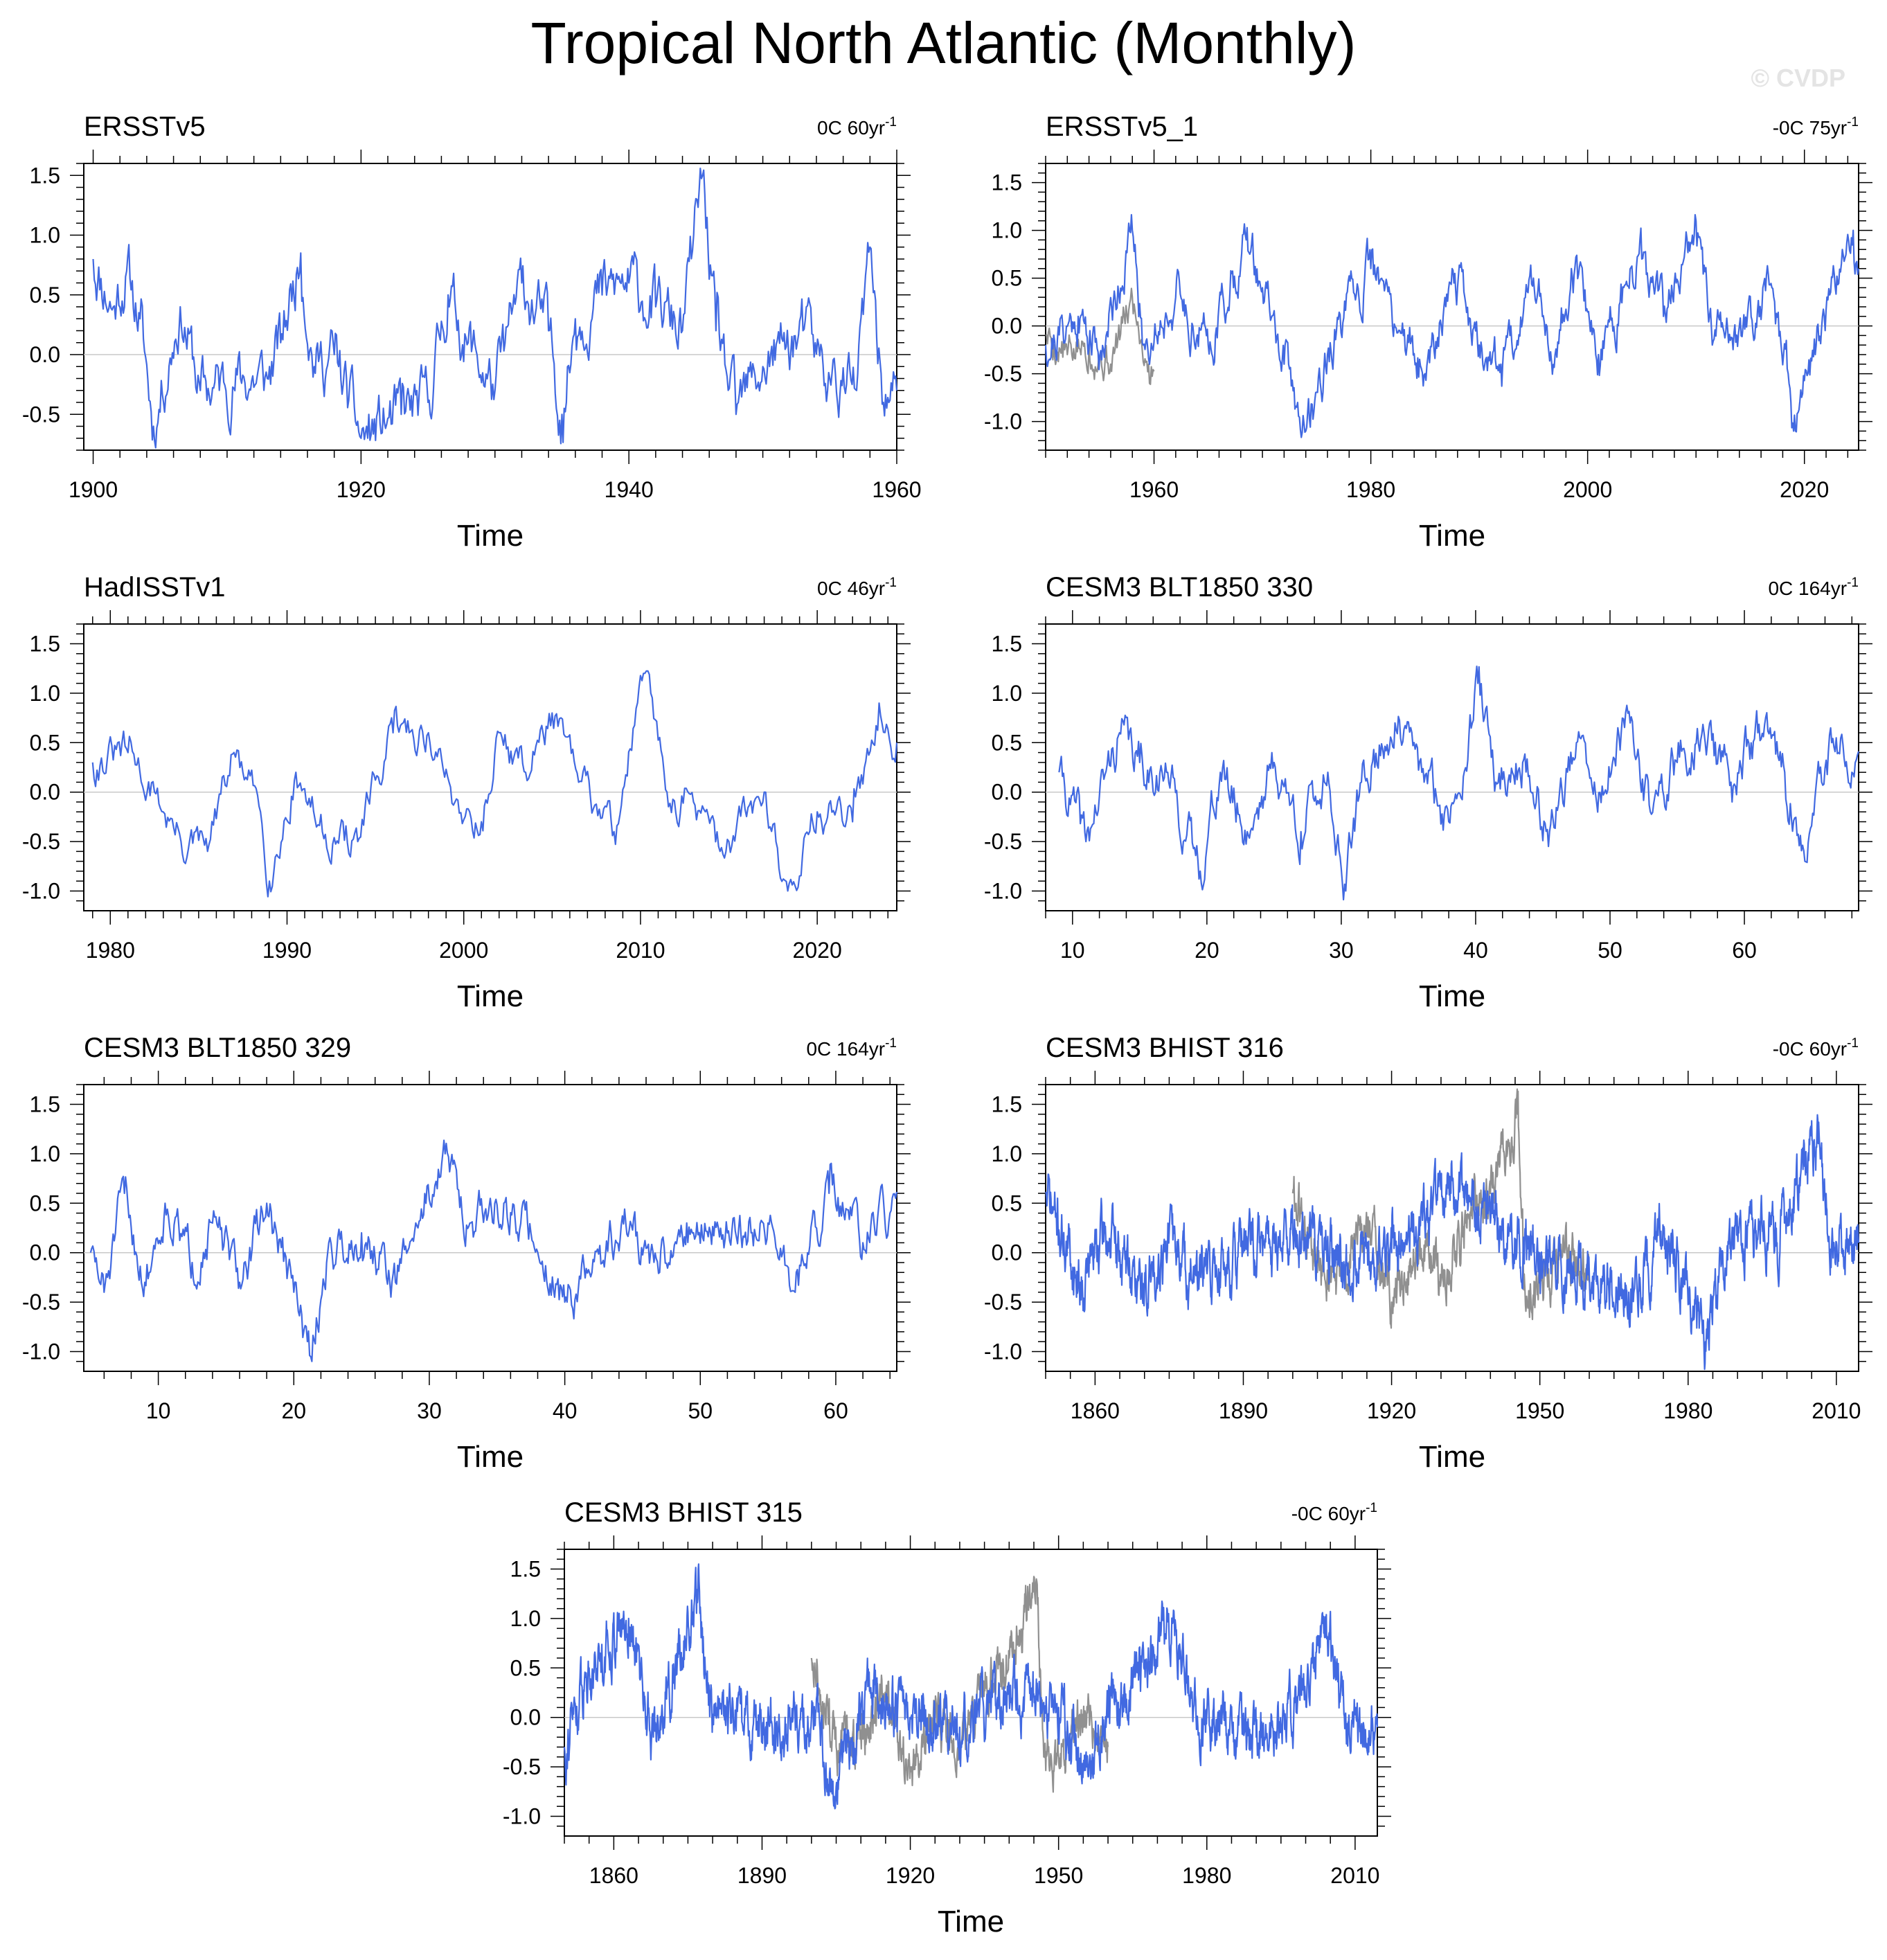  Describe the element at coordinates (1798, 78) in the screenshot. I see `watermark: © CVDP` at that location.